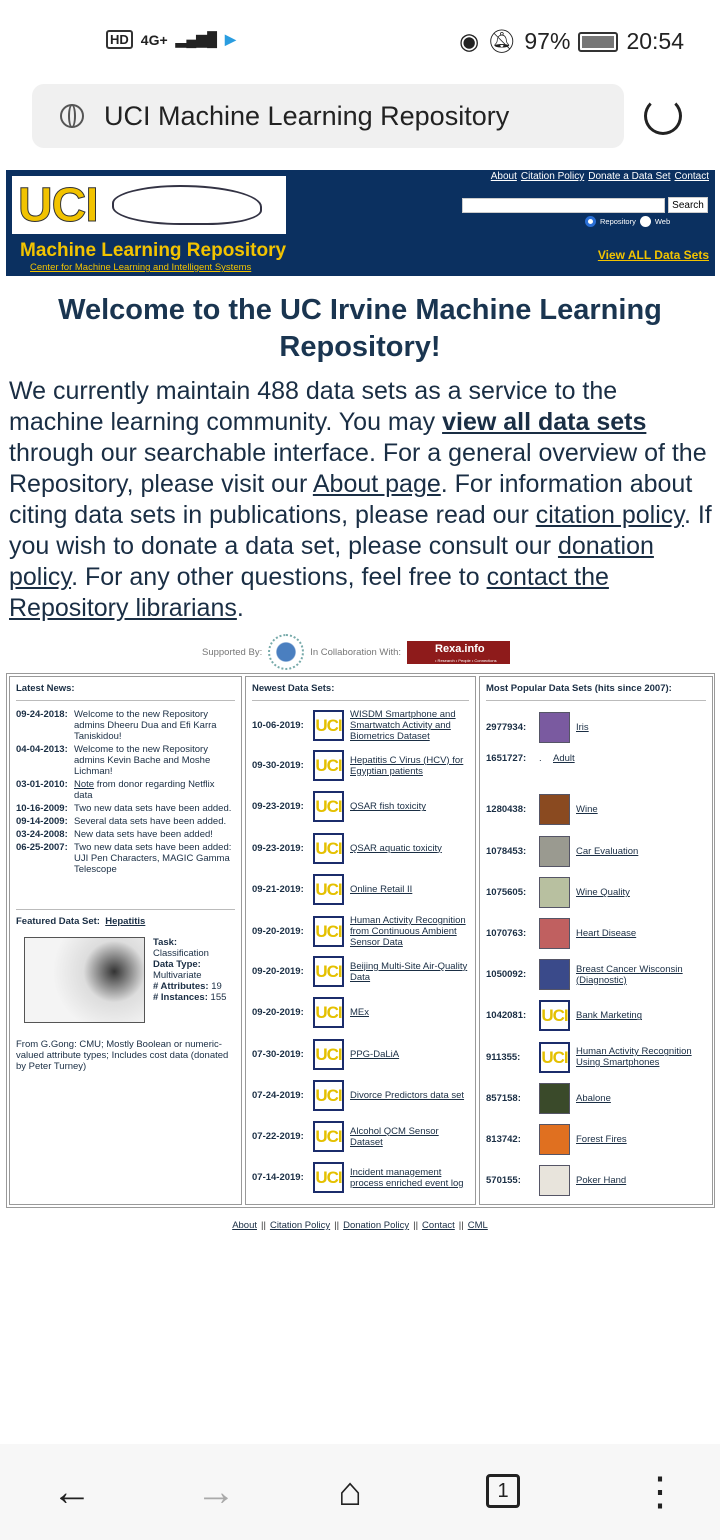  Describe the element at coordinates (601, 1181) in the screenshot. I see `dataset-link: Poker Hand` at that location.